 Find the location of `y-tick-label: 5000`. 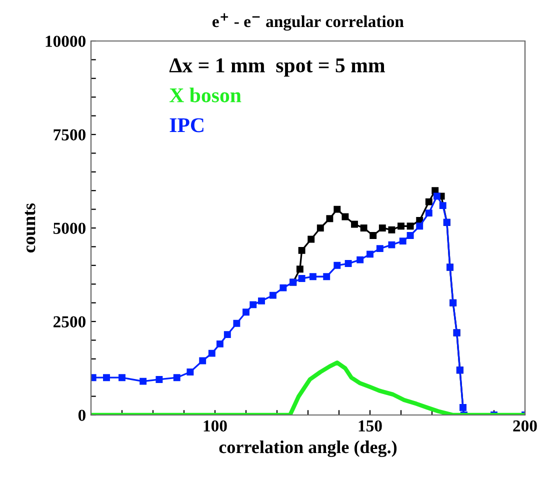

y-tick-label: 5000 is located at coordinates (69, 228).